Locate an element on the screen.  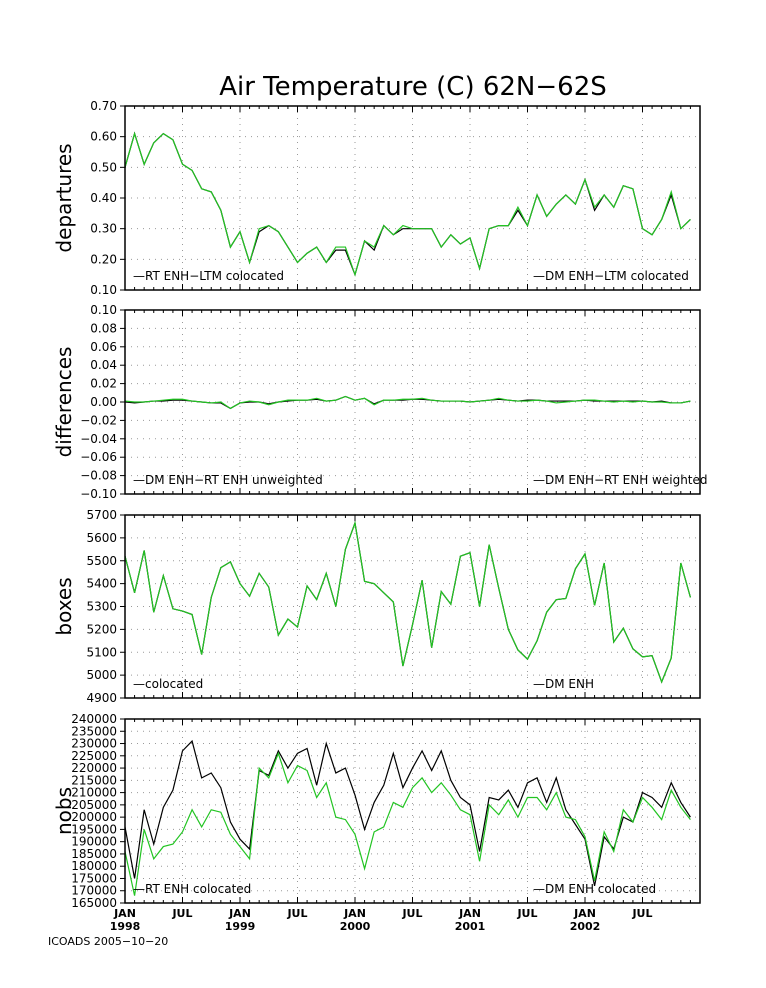
y-tick-label: 0.70 is located at coordinates (103, 106).